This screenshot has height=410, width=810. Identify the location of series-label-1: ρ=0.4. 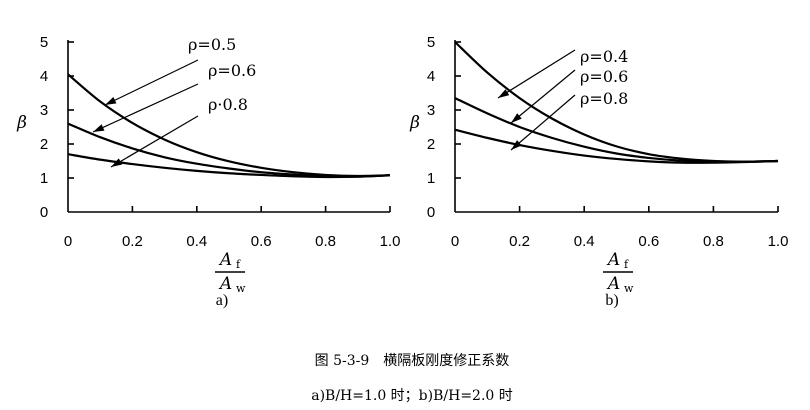
(604, 56).